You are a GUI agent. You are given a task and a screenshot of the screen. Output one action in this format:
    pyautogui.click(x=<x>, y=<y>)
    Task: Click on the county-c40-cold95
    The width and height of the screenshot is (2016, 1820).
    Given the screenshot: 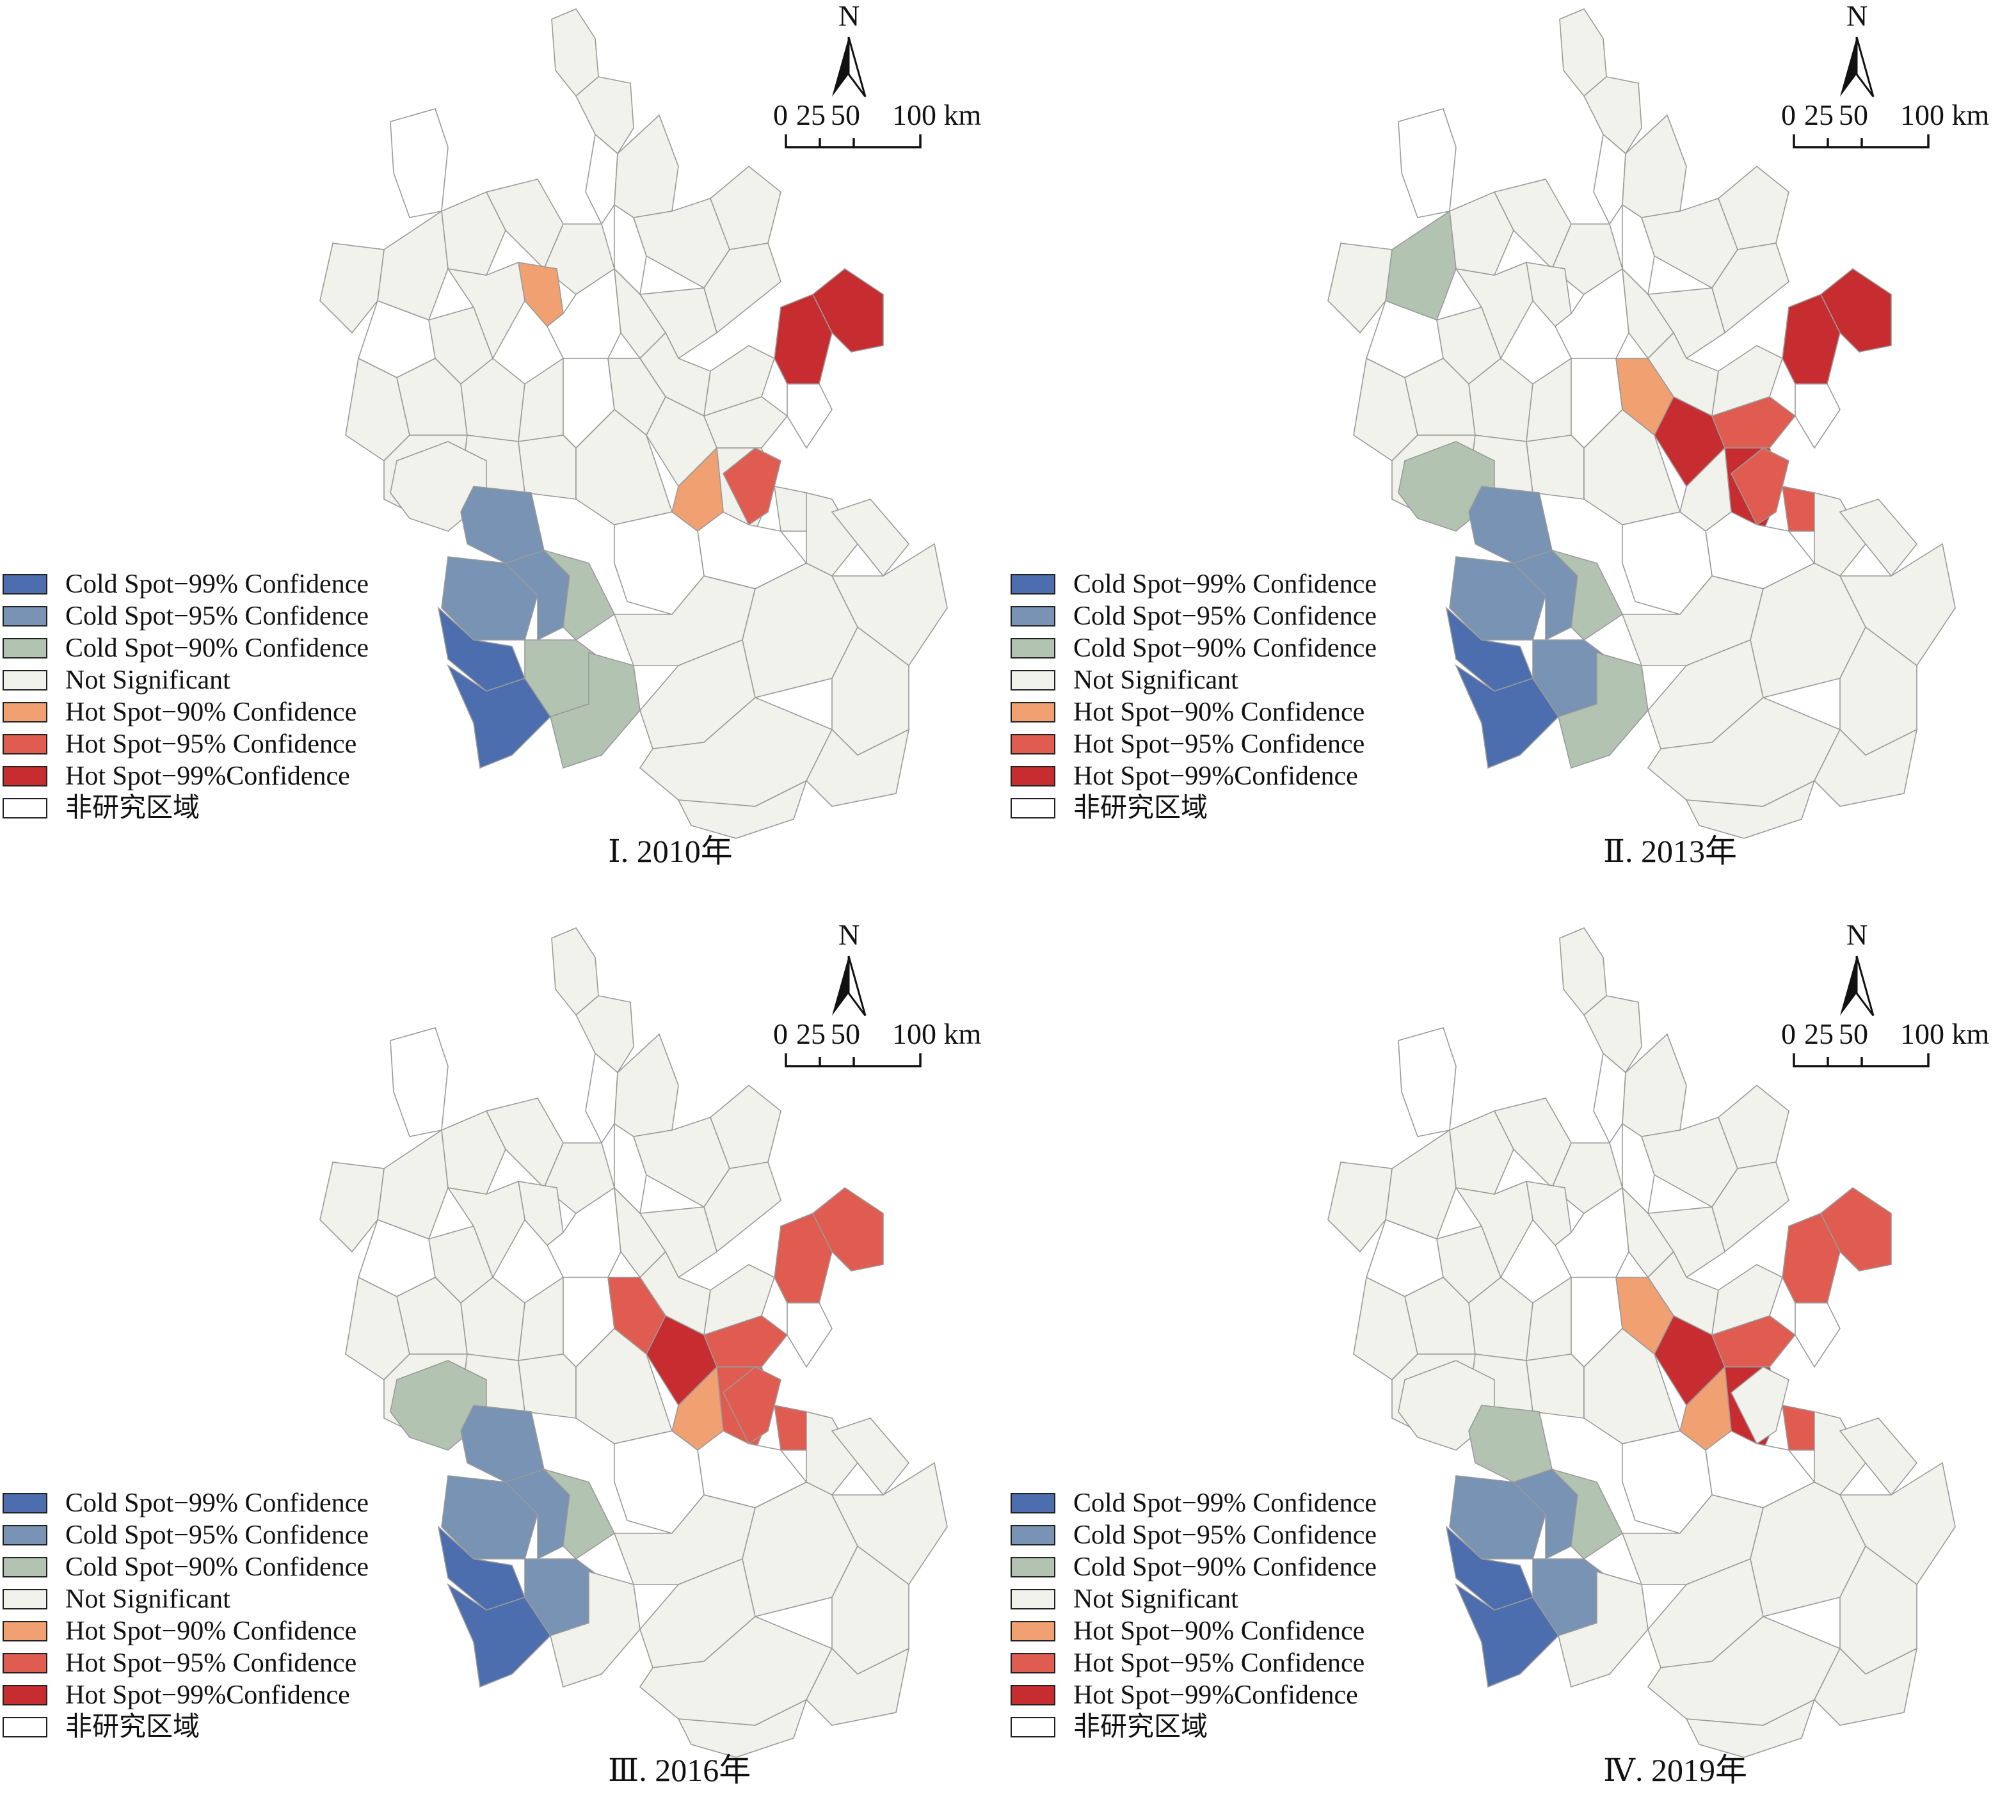 What is the action you would take?
    pyautogui.click(x=502, y=1444)
    